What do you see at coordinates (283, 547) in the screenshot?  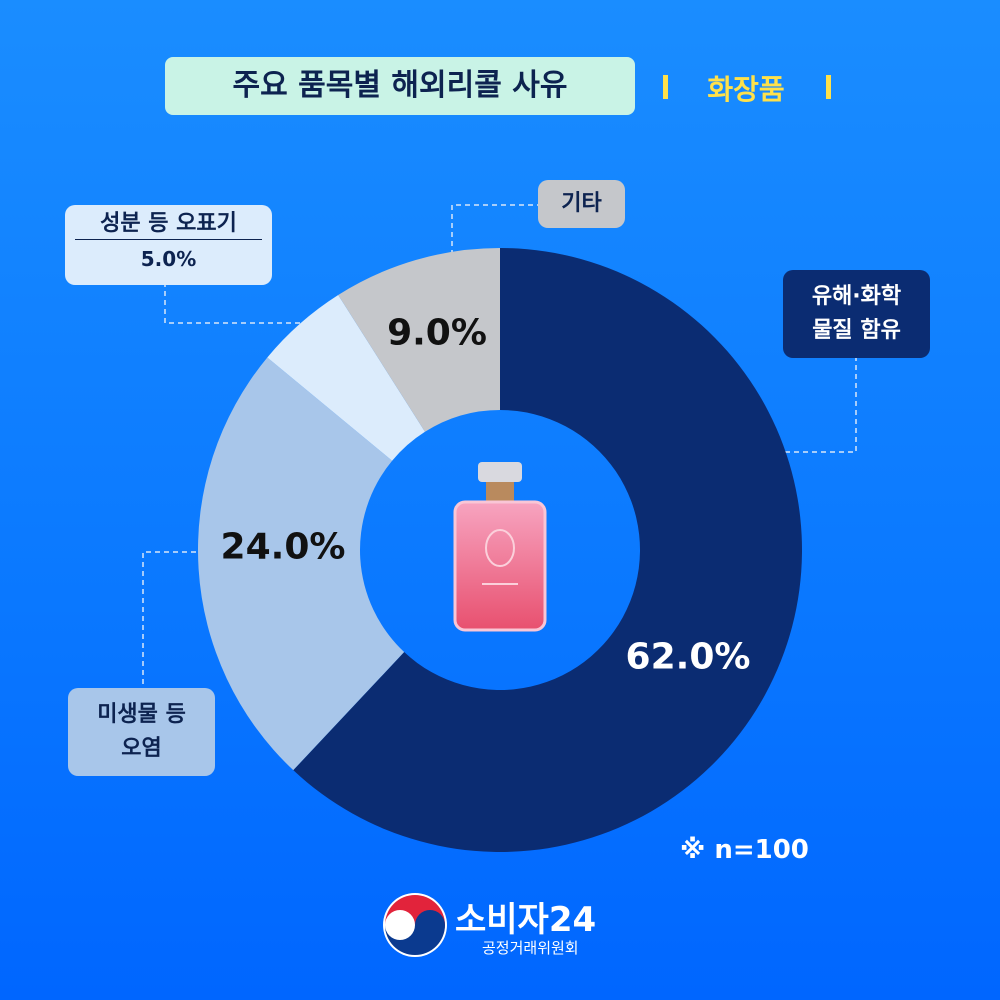 I see `value-label: 24.0%` at bounding box center [283, 547].